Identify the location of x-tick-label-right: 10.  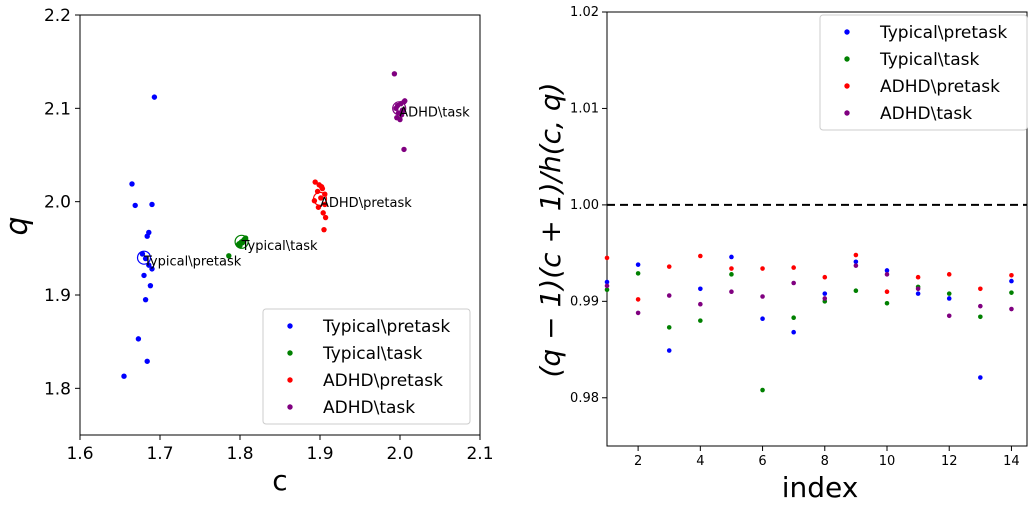
(887, 461).